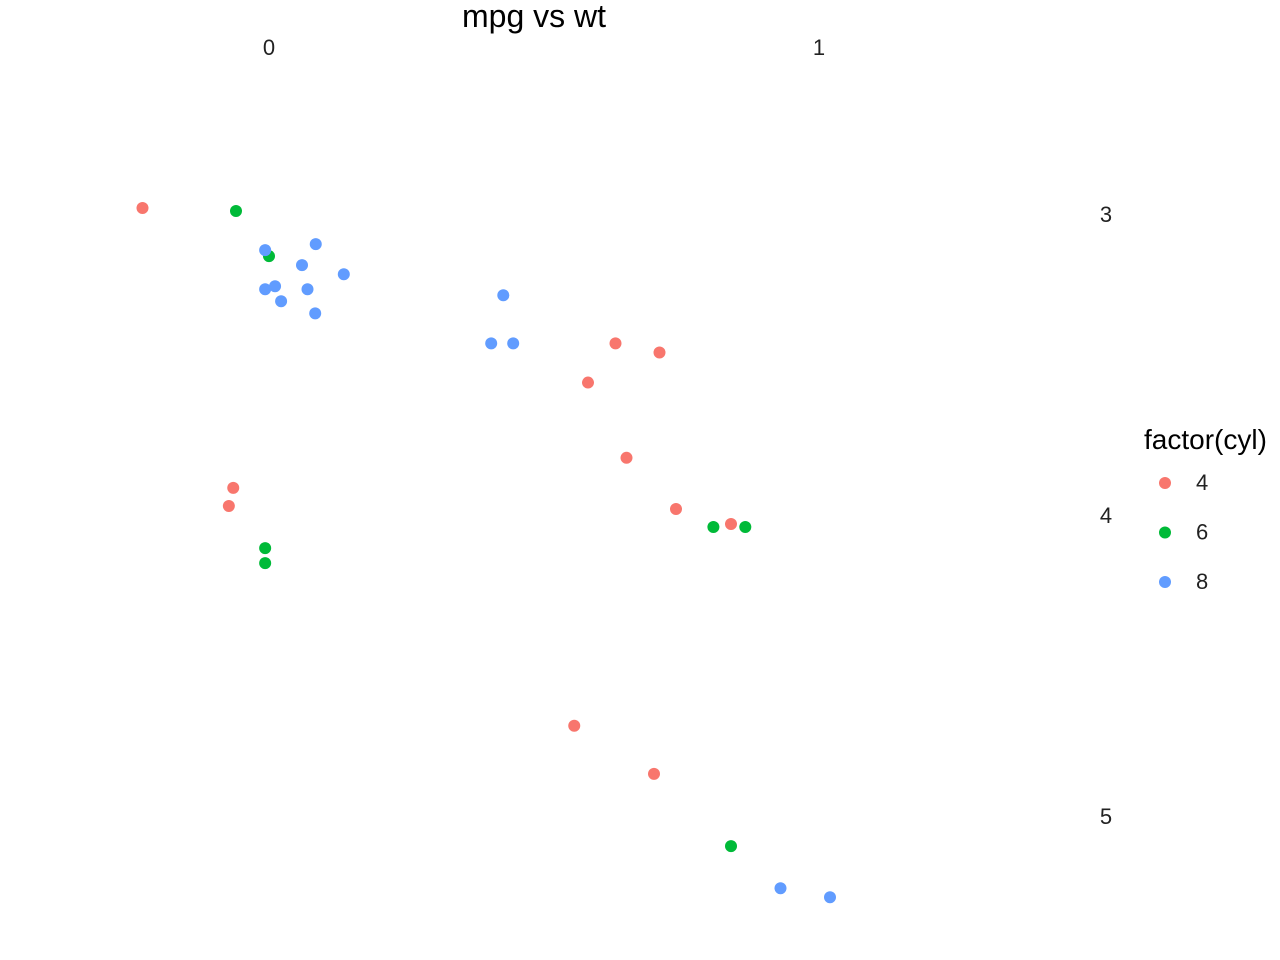 This screenshot has height=960, width=1280. I want to click on legend: factor(cyl) 4 6 8, so click(1205, 509).